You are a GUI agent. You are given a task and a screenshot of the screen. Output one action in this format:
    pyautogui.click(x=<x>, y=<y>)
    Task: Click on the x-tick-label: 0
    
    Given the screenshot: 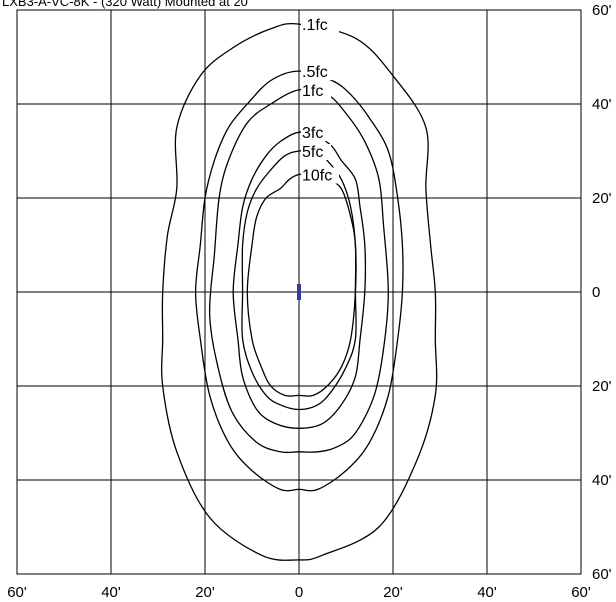 What is the action you would take?
    pyautogui.click(x=299, y=592)
    